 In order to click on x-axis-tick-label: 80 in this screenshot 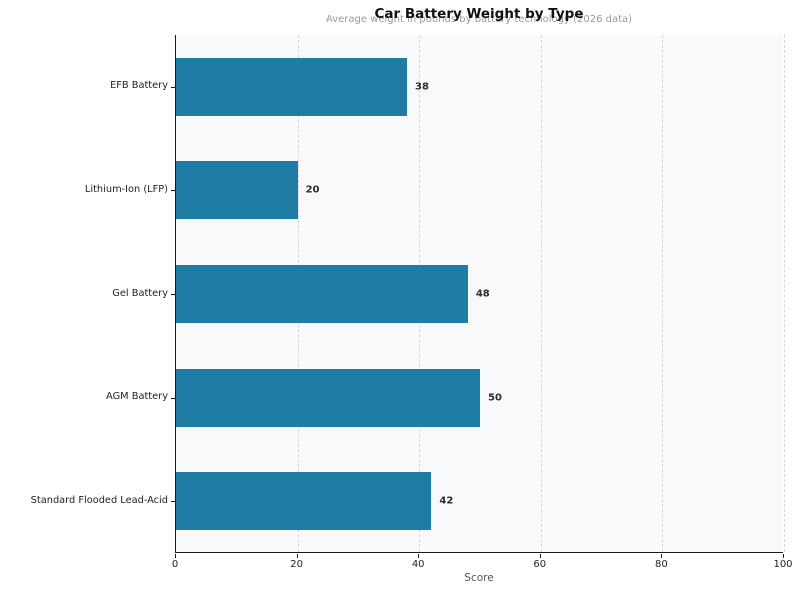, I will do `click(661, 564)`.